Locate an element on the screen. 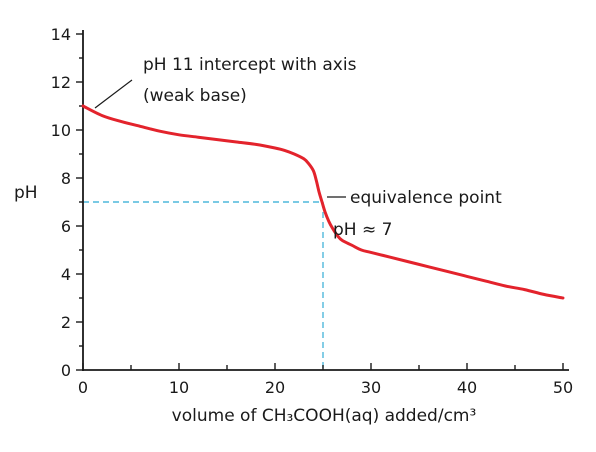  x-axis-ticks: 0 10 20 30 40 50 is located at coordinates (325, 380).